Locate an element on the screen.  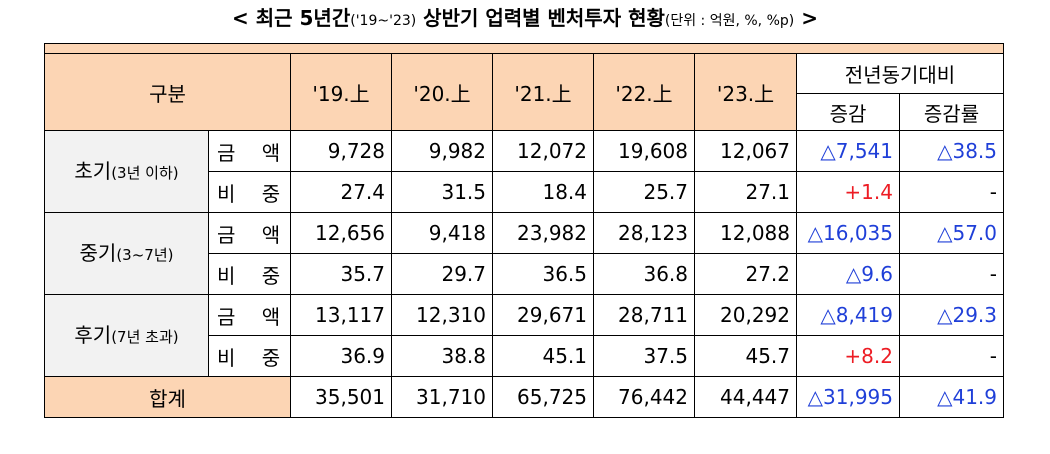
value-cell: 27.2 is located at coordinates (745, 274).